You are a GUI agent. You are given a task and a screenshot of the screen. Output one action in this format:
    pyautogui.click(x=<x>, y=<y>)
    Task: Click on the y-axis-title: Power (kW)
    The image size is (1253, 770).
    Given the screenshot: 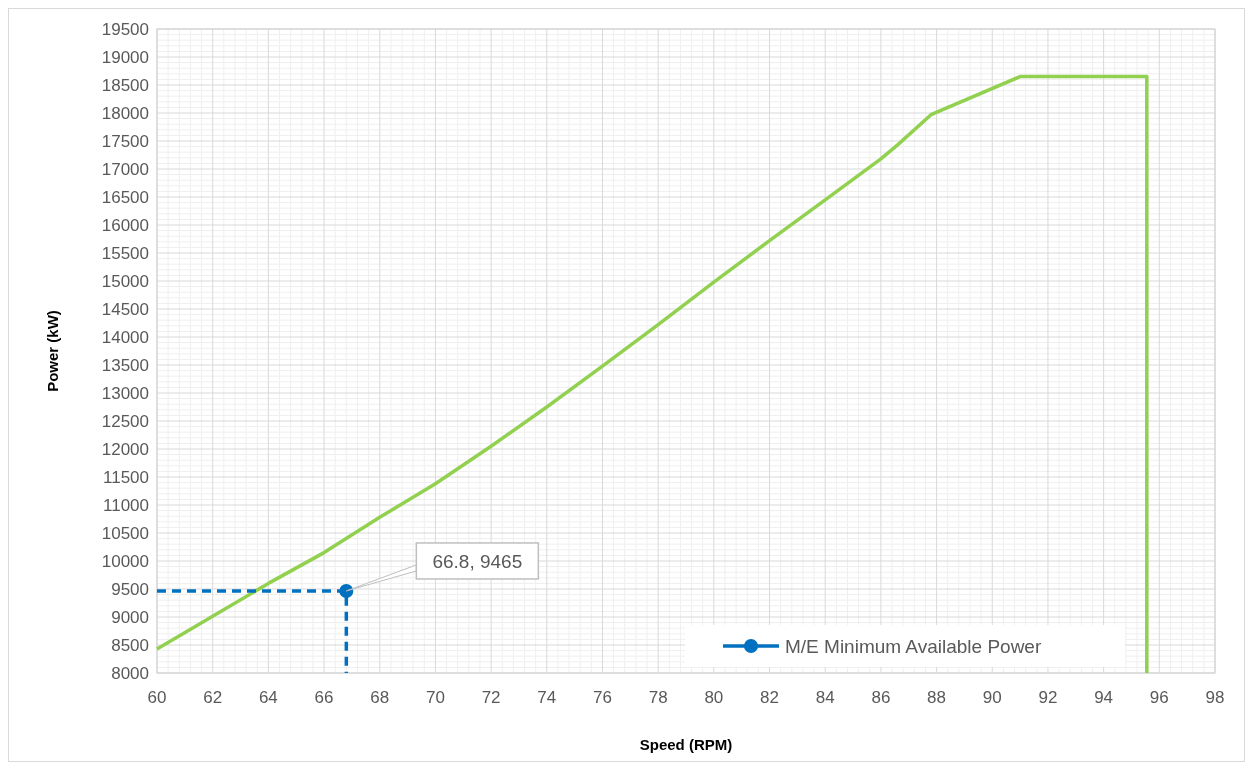 What is the action you would take?
    pyautogui.click(x=52, y=351)
    